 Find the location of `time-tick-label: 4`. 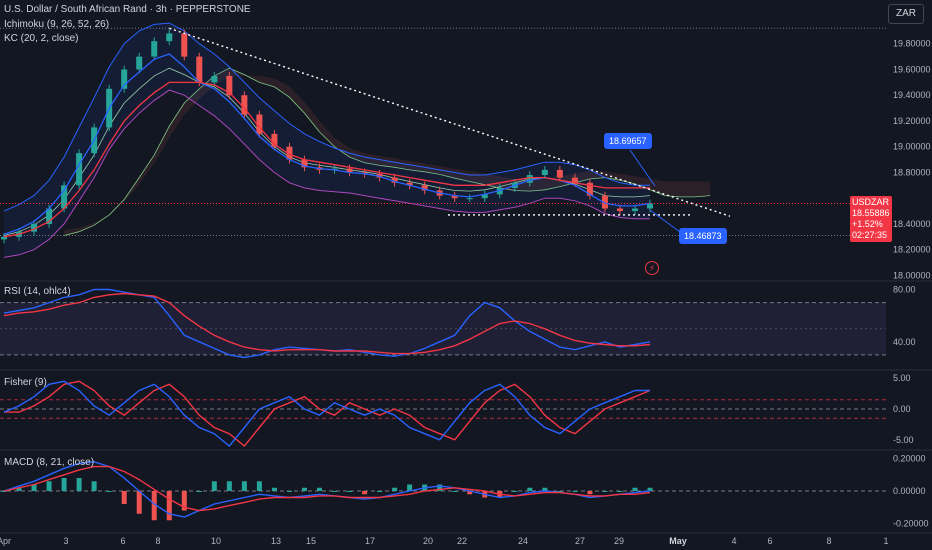

time-tick-label: 4 is located at coordinates (733, 541).